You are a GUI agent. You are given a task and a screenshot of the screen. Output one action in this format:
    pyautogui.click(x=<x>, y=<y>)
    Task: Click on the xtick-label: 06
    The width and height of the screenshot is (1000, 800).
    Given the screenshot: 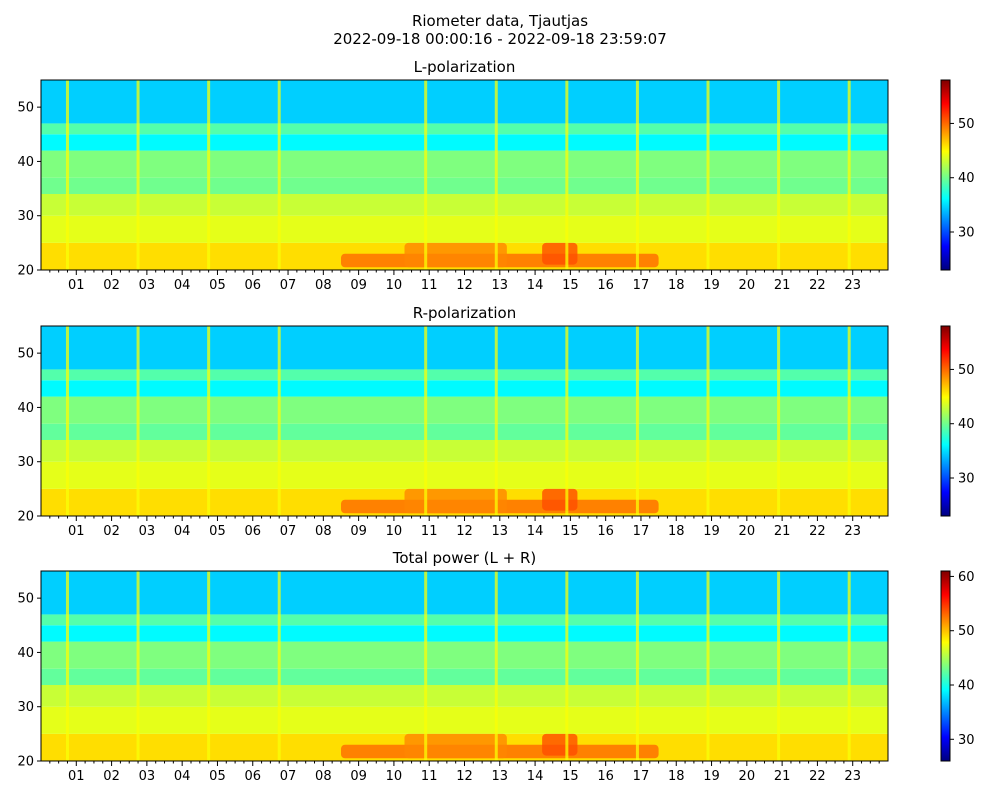 What is the action you would take?
    pyautogui.click(x=252, y=531)
    